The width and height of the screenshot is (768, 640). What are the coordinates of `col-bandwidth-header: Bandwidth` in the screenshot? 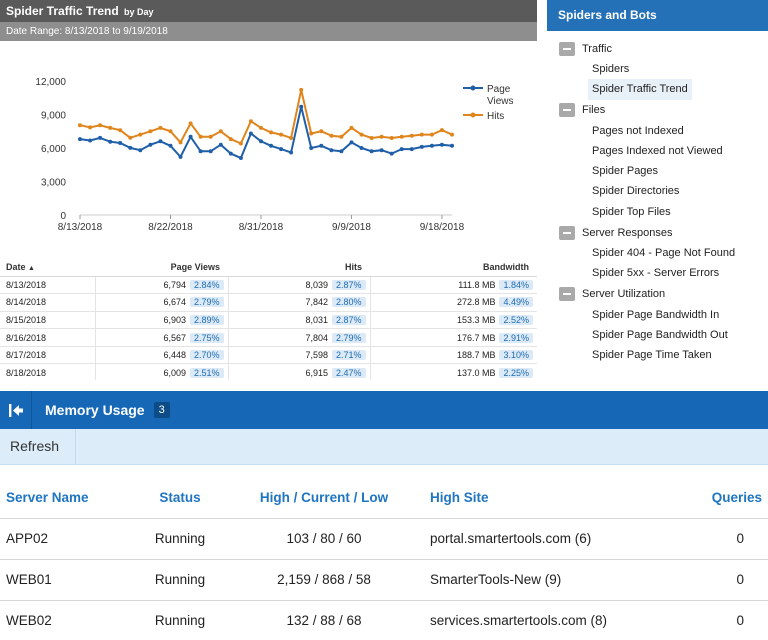 It's located at (453, 268).